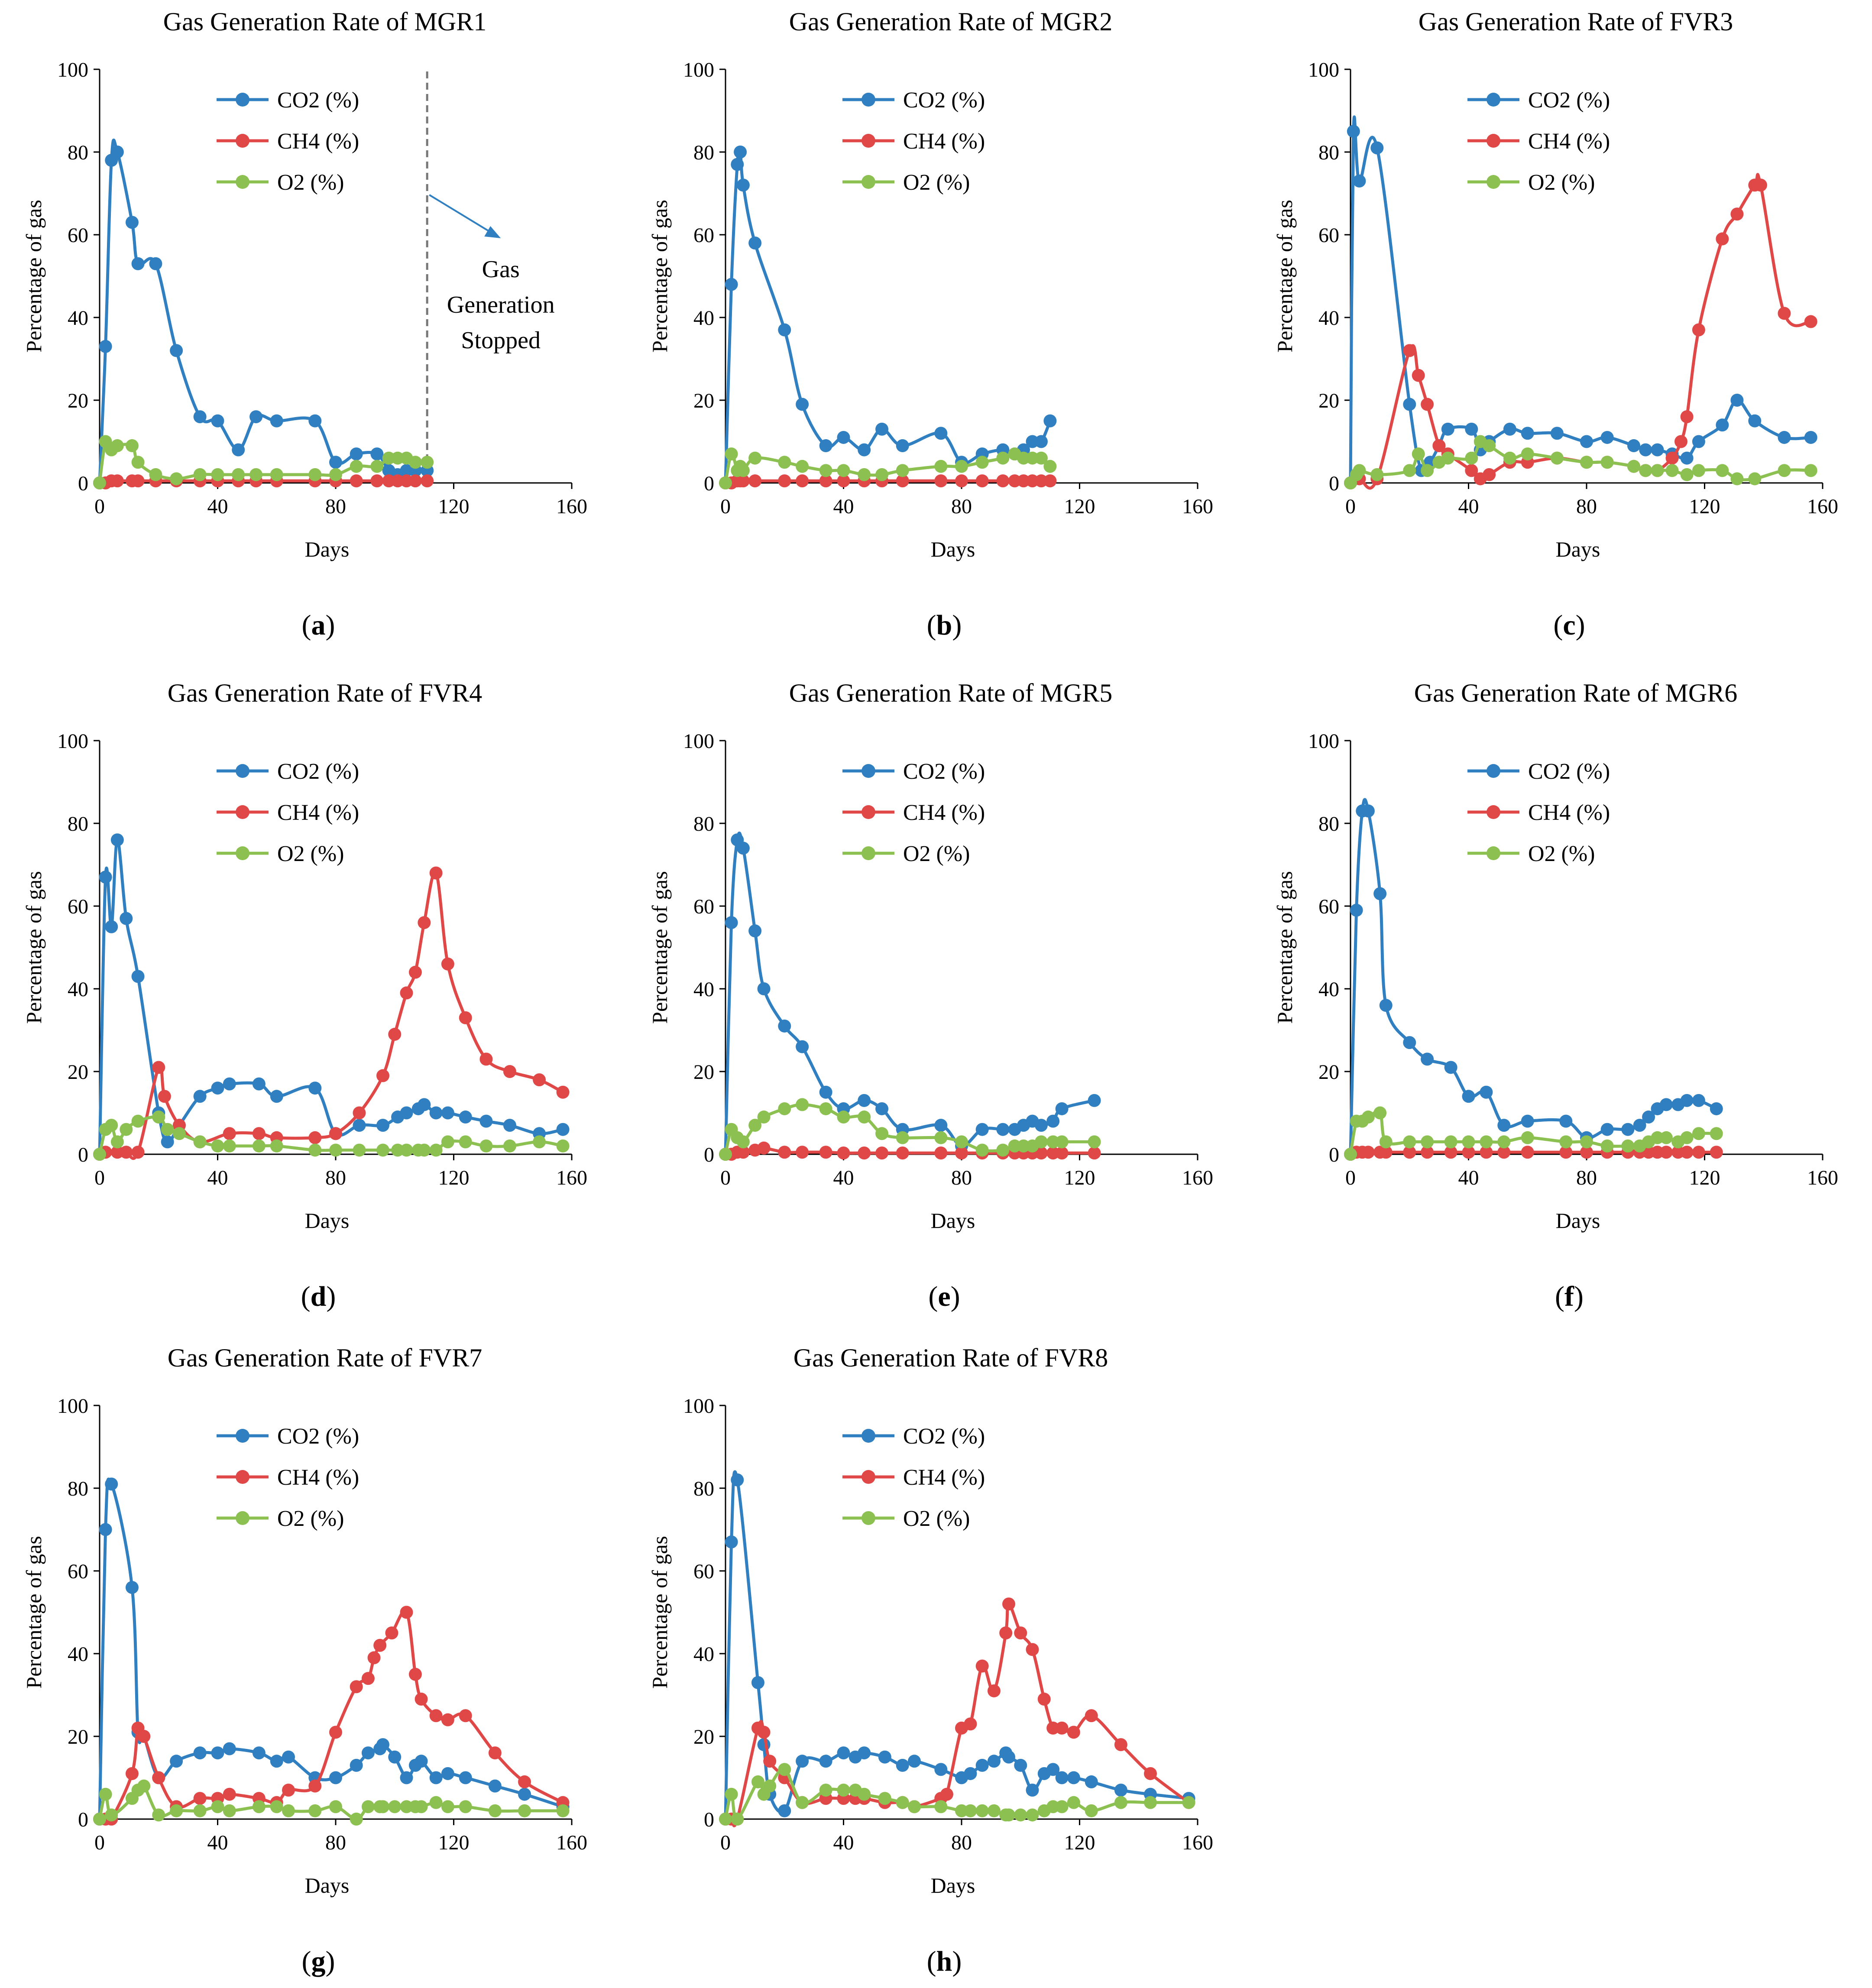  Describe the element at coordinates (709, 483) in the screenshot. I see `y-tick-label: 0` at that location.